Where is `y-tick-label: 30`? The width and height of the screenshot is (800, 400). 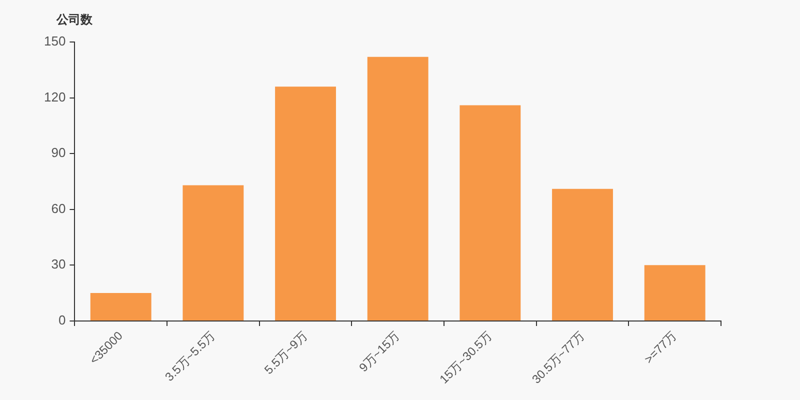 y-tick-label: 30 is located at coordinates (58, 264).